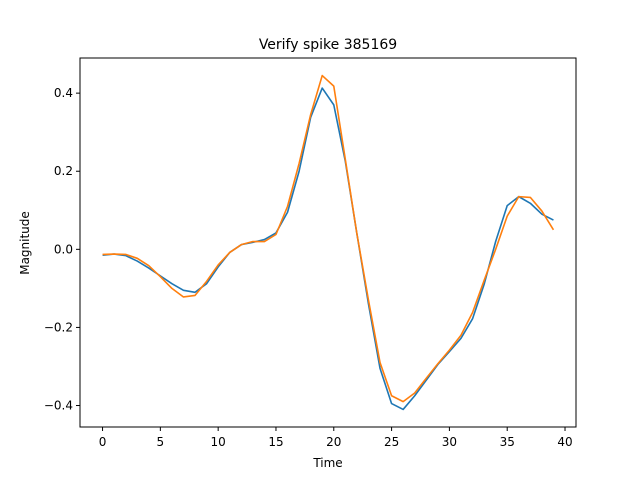  Describe the element at coordinates (58, 327) in the screenshot. I see `y-tick-label: −0.2` at that location.